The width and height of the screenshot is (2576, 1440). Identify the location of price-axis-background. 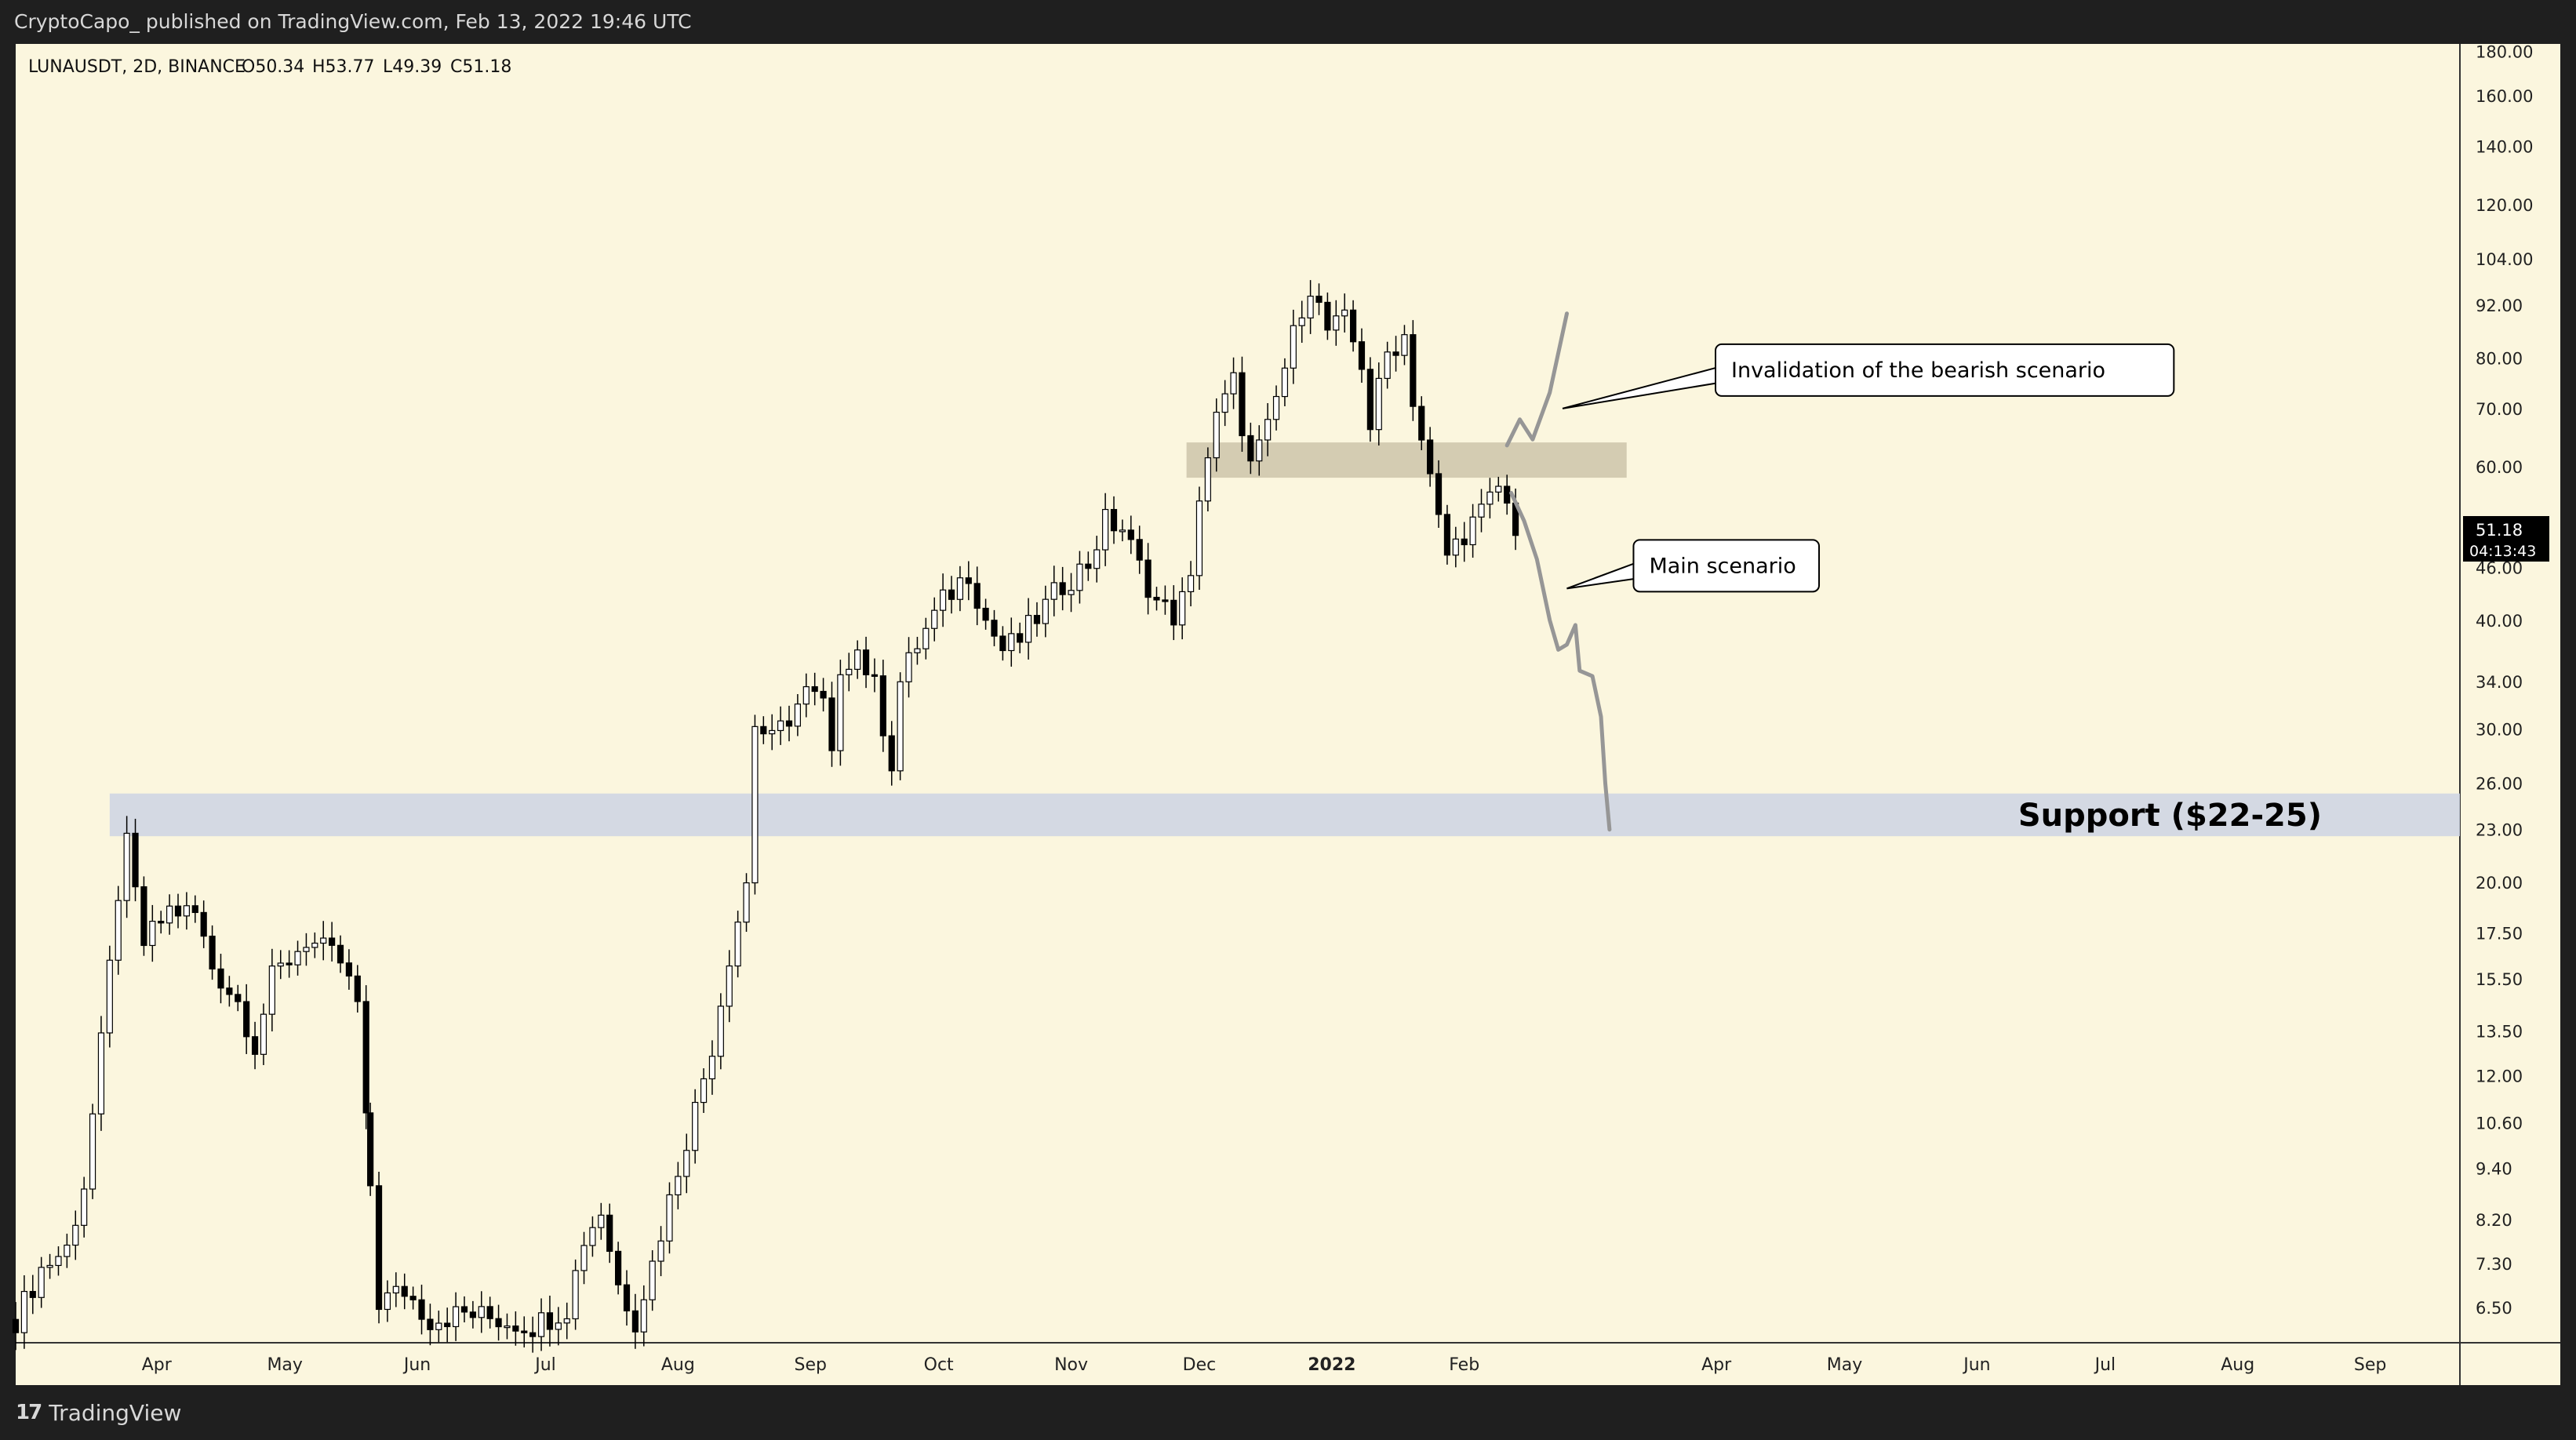
(2510, 714).